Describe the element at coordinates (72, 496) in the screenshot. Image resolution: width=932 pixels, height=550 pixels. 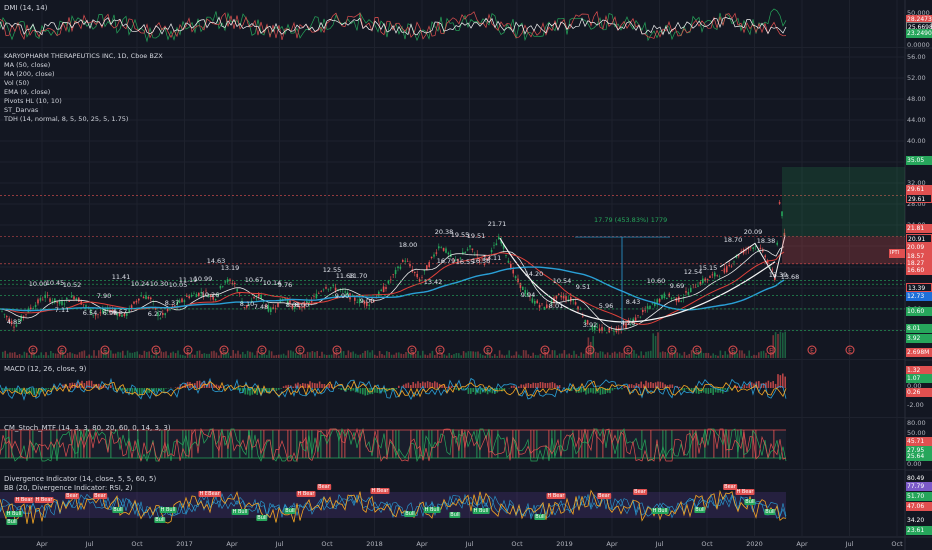
I see `divergence-tag-4: Bear` at that location.